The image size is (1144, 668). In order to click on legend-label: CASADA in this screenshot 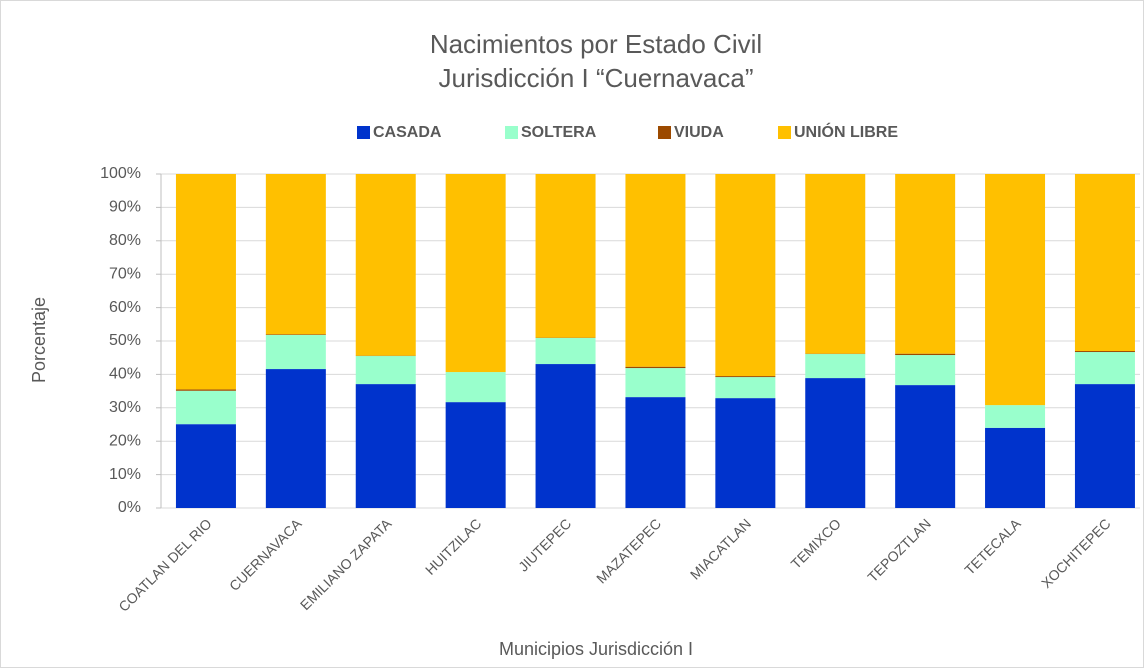, I will do `click(407, 132)`.